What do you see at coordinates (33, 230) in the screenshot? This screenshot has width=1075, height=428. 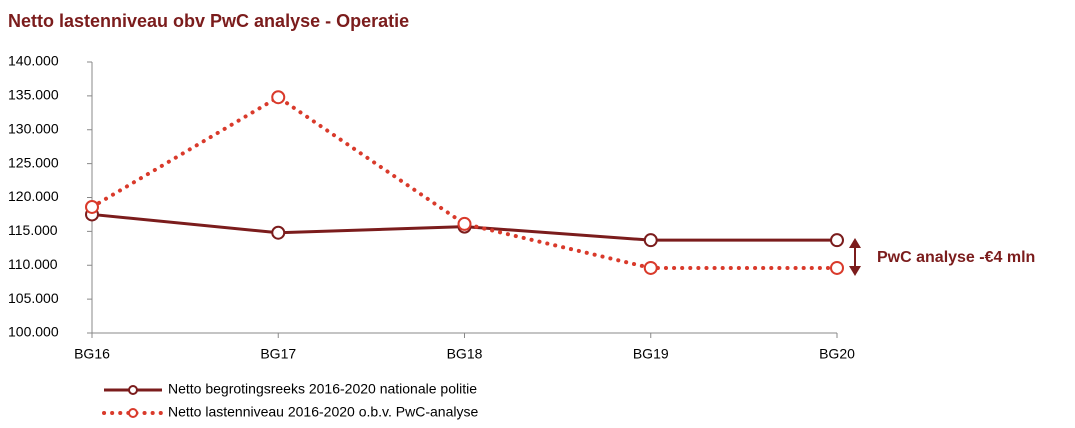 I see `y-tick-label: 115.000` at bounding box center [33, 230].